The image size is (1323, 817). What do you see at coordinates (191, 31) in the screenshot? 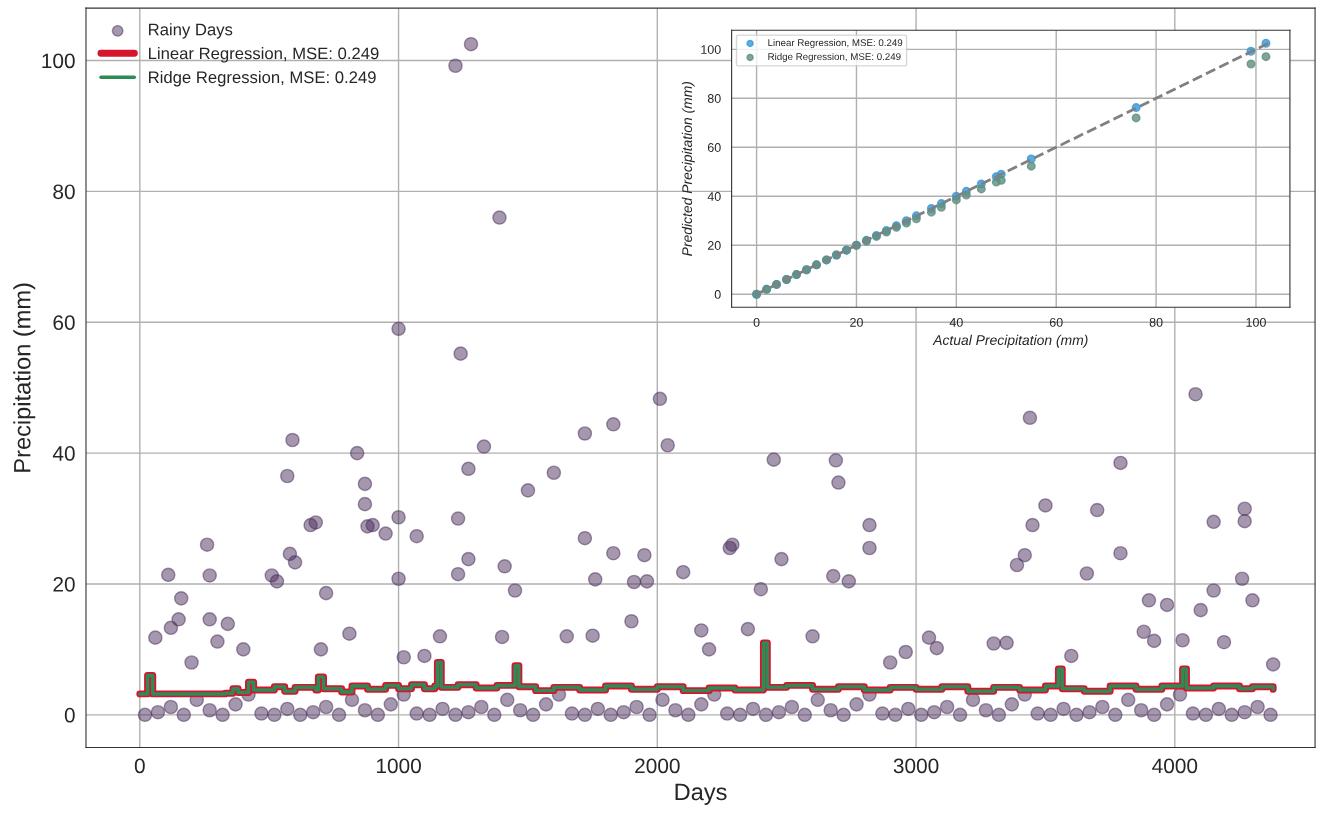
I see `legend-label: Rainy Days` at bounding box center [191, 31].